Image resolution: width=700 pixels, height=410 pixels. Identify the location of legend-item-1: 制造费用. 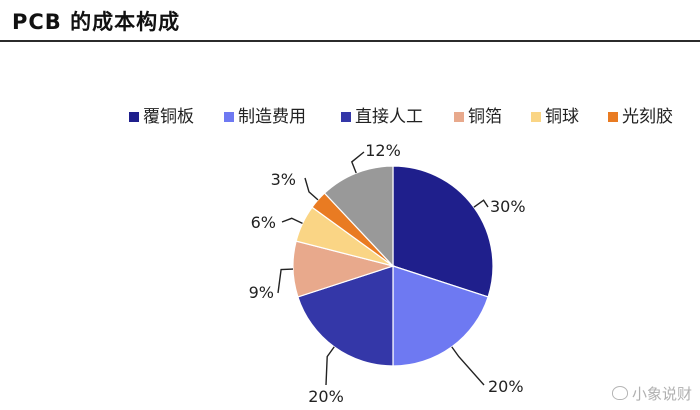
(272, 117).